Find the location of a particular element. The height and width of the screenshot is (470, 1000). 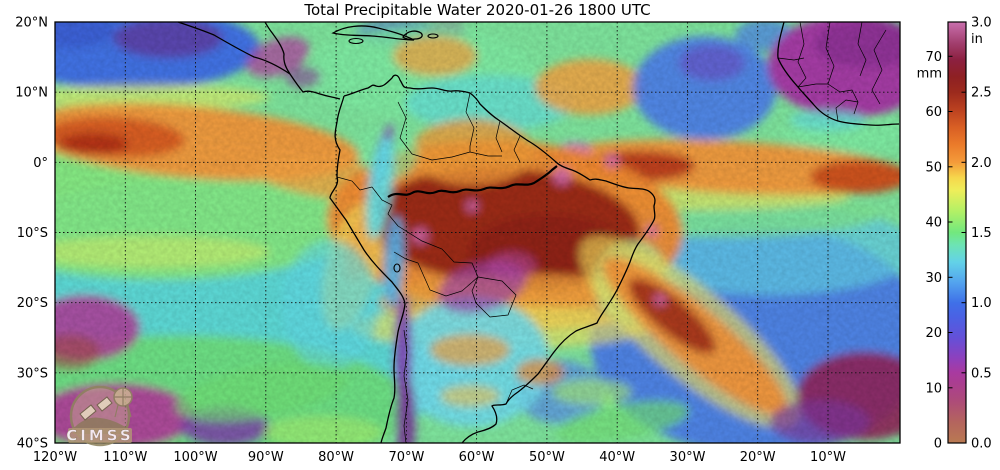

lon-tick-label: 80°W is located at coordinates (336, 457).